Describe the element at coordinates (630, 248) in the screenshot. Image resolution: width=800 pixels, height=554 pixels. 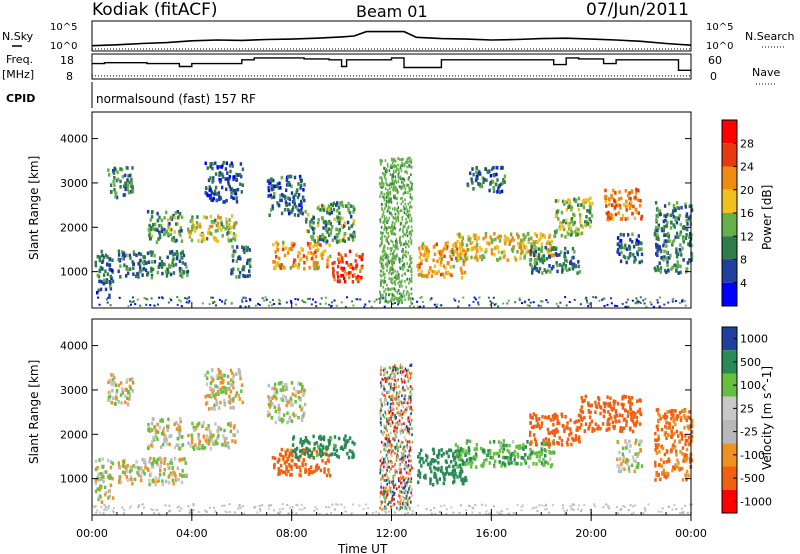
I see `echo-region` at that location.